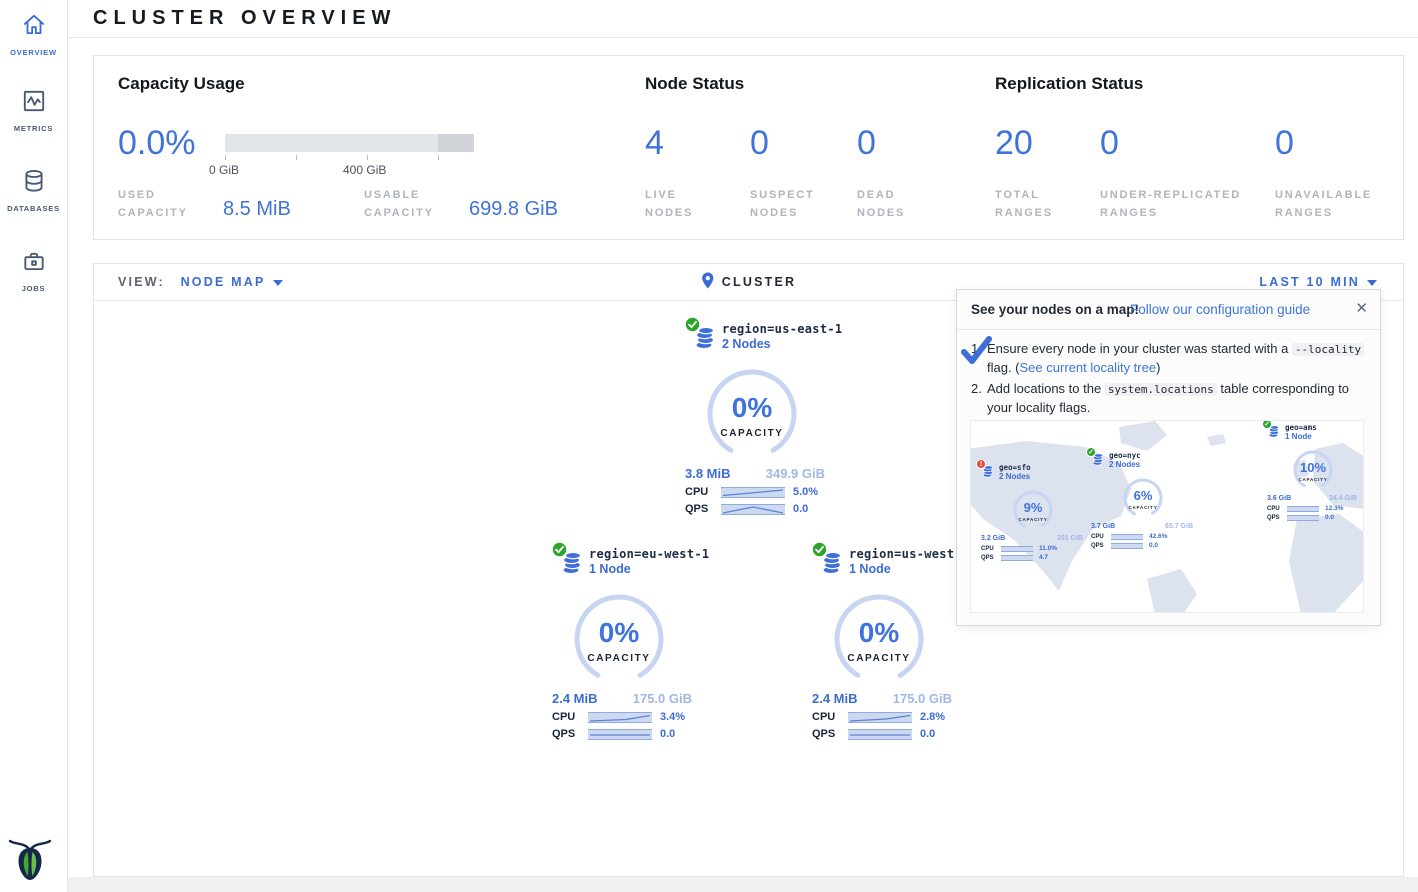 The height and width of the screenshot is (892, 1418). What do you see at coordinates (33, 272) in the screenshot?
I see `sidebar-item-jobs: JOBS` at bounding box center [33, 272].